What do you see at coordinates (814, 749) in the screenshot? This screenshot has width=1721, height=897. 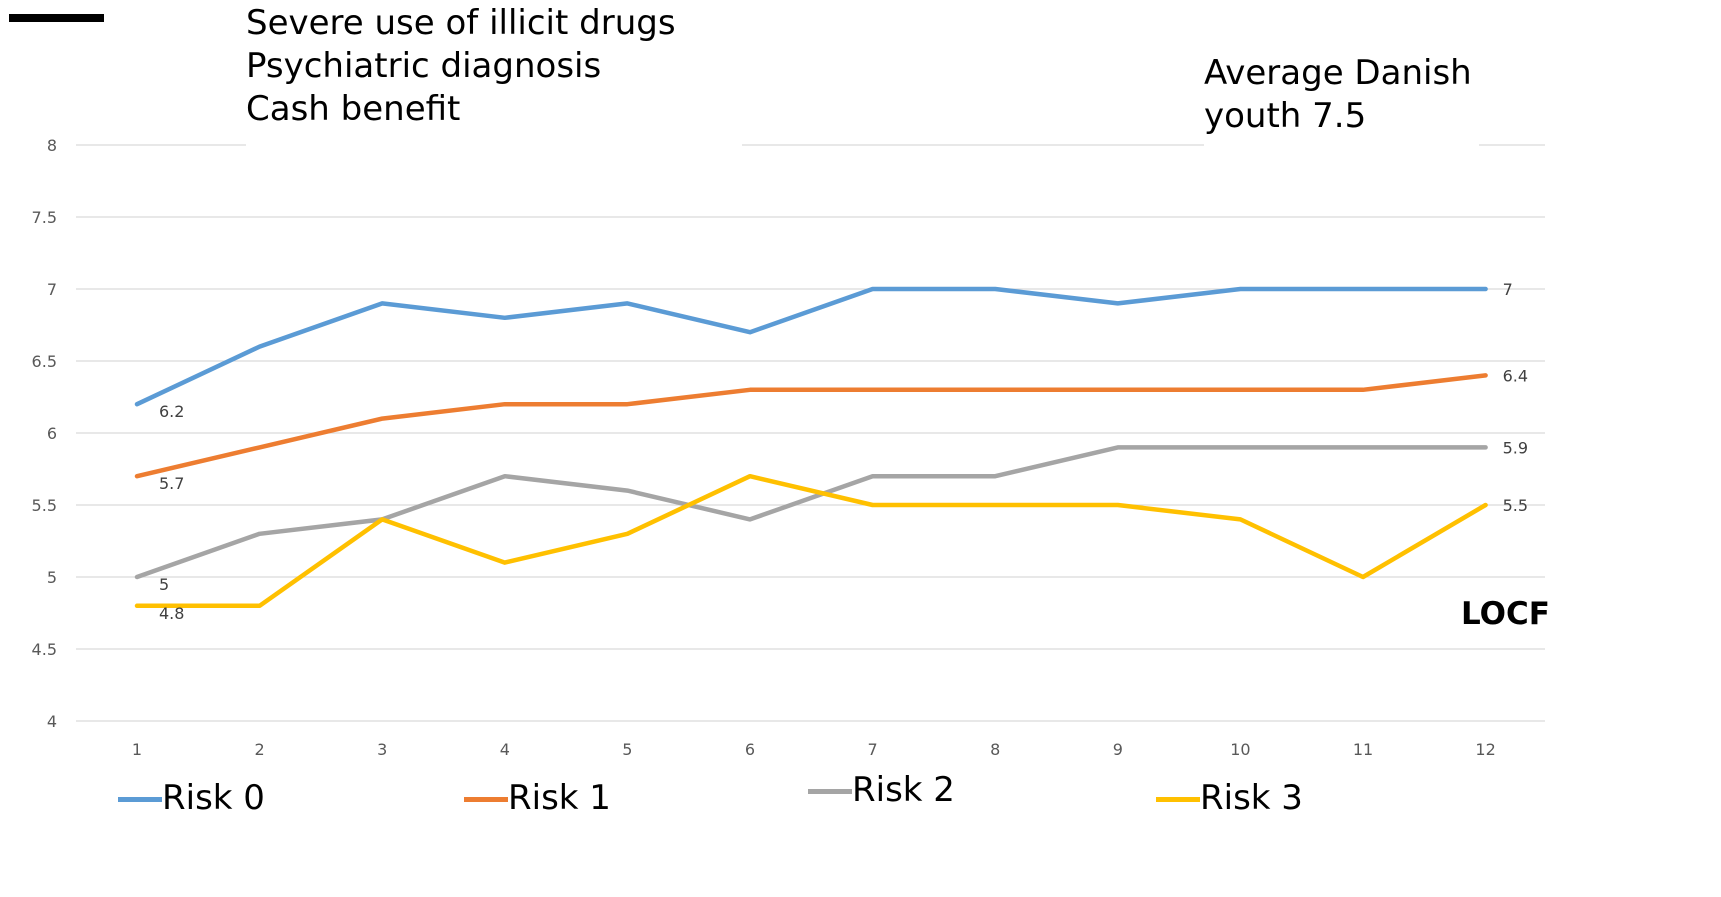 I see `x-axis-ticks: 1 2 3 4 5 6 7 8 9 10 11 12` at bounding box center [814, 749].